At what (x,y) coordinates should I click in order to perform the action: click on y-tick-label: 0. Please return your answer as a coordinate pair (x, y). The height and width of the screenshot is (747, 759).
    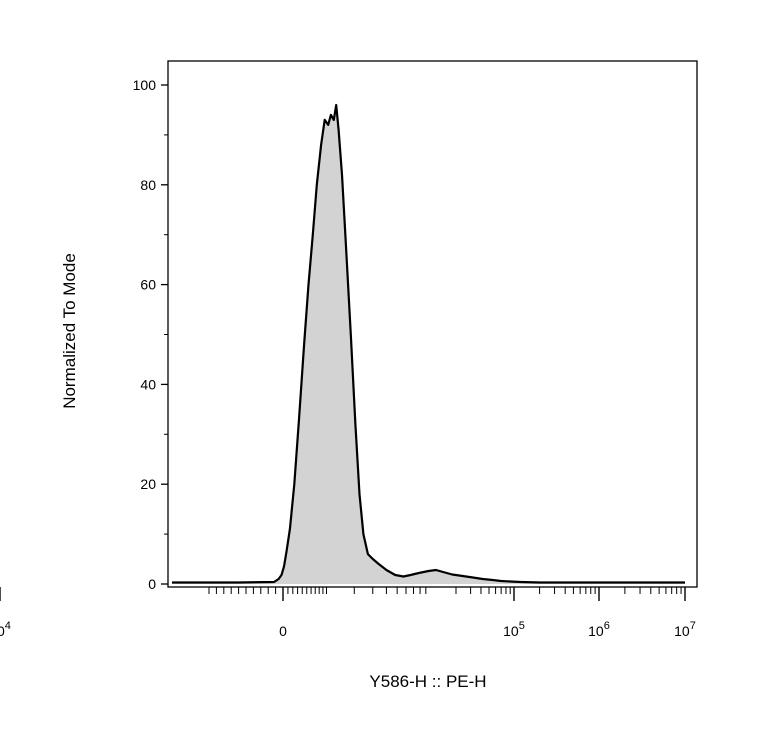
    Looking at the image, I should click on (152, 584).